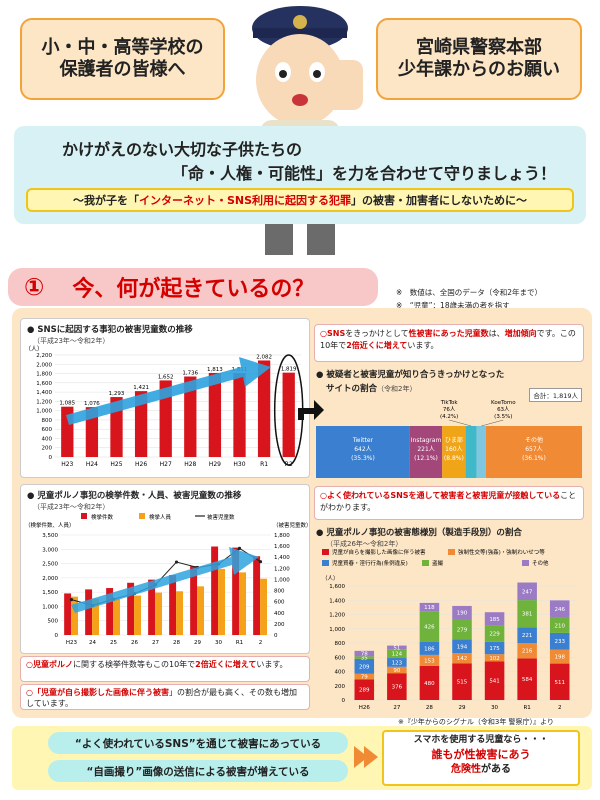  I want to click on sns-note-red3: 増加傾向, so click(520, 333).